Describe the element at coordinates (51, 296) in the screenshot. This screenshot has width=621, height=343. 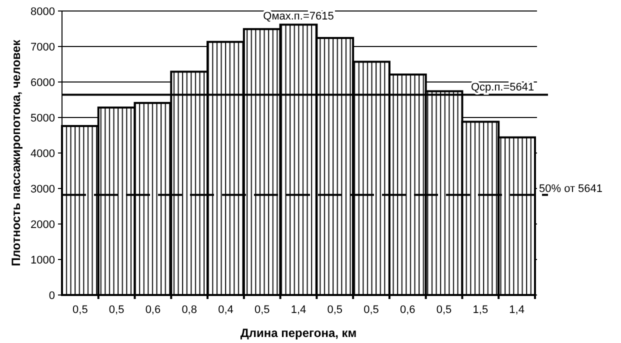
I see `y-tick-label: 0` at that location.